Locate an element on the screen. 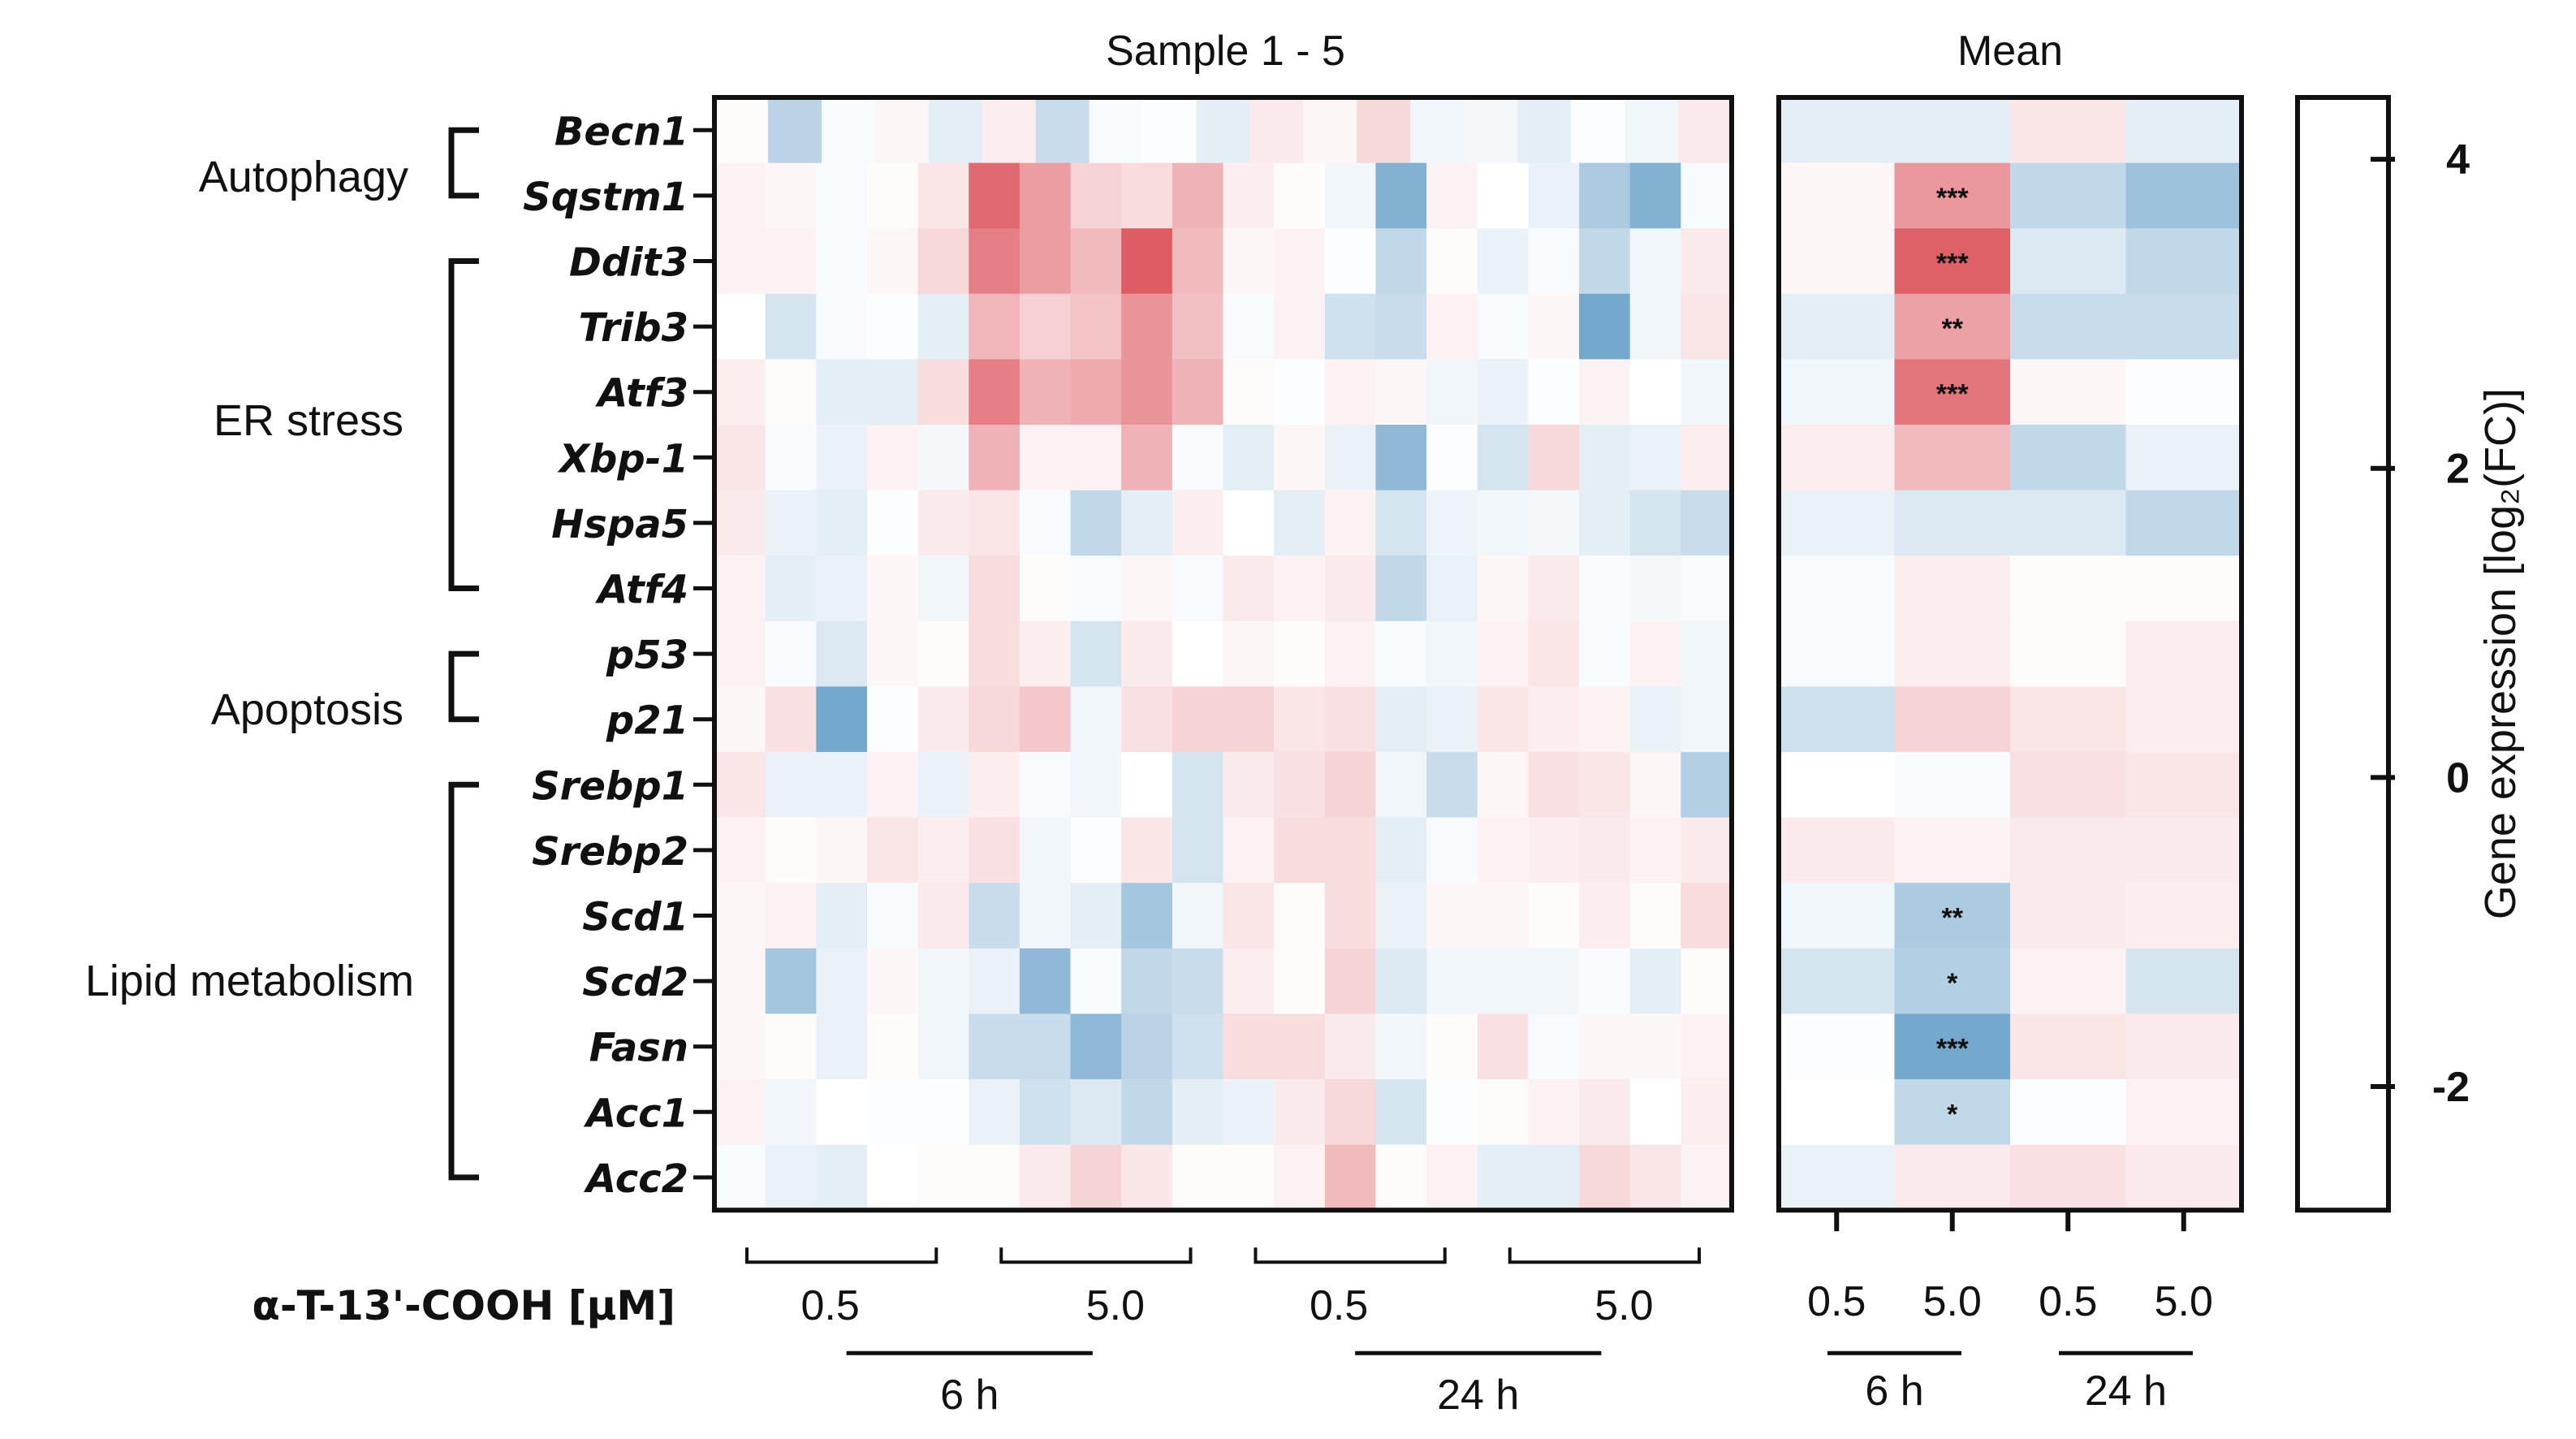  gene-label: Acc2 is located at coordinates (635, 1179).